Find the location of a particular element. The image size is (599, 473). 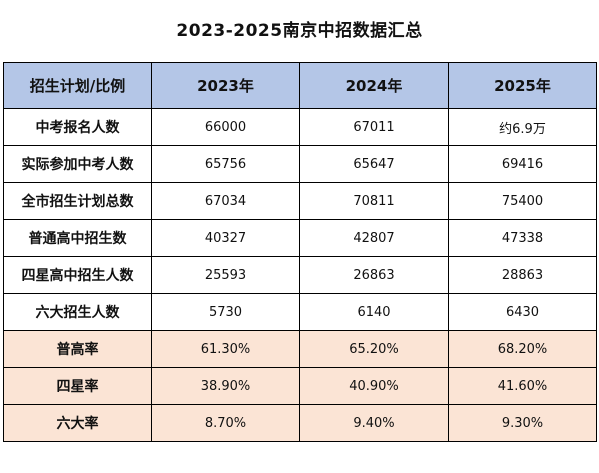

cell-2023: 66000 is located at coordinates (225, 127).